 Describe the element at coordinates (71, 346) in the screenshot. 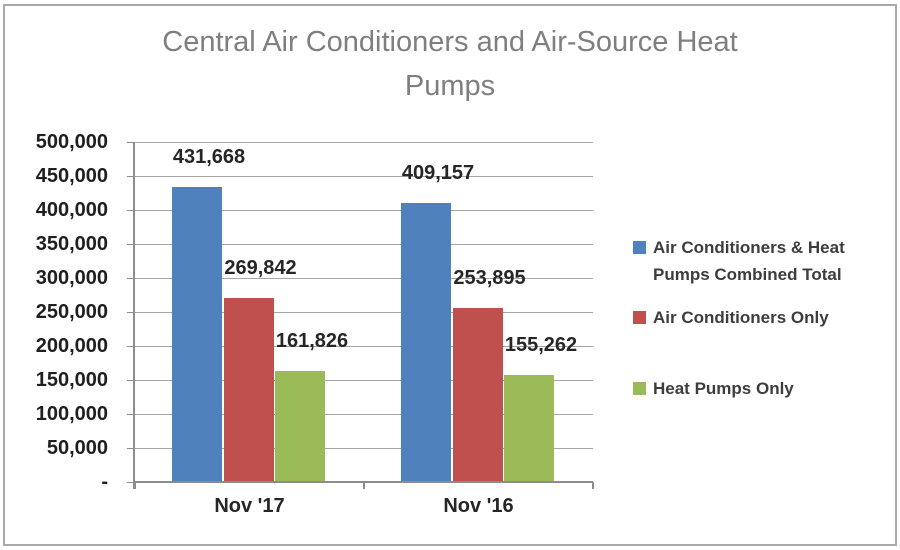

I see `y-axis-label: 200,000` at that location.